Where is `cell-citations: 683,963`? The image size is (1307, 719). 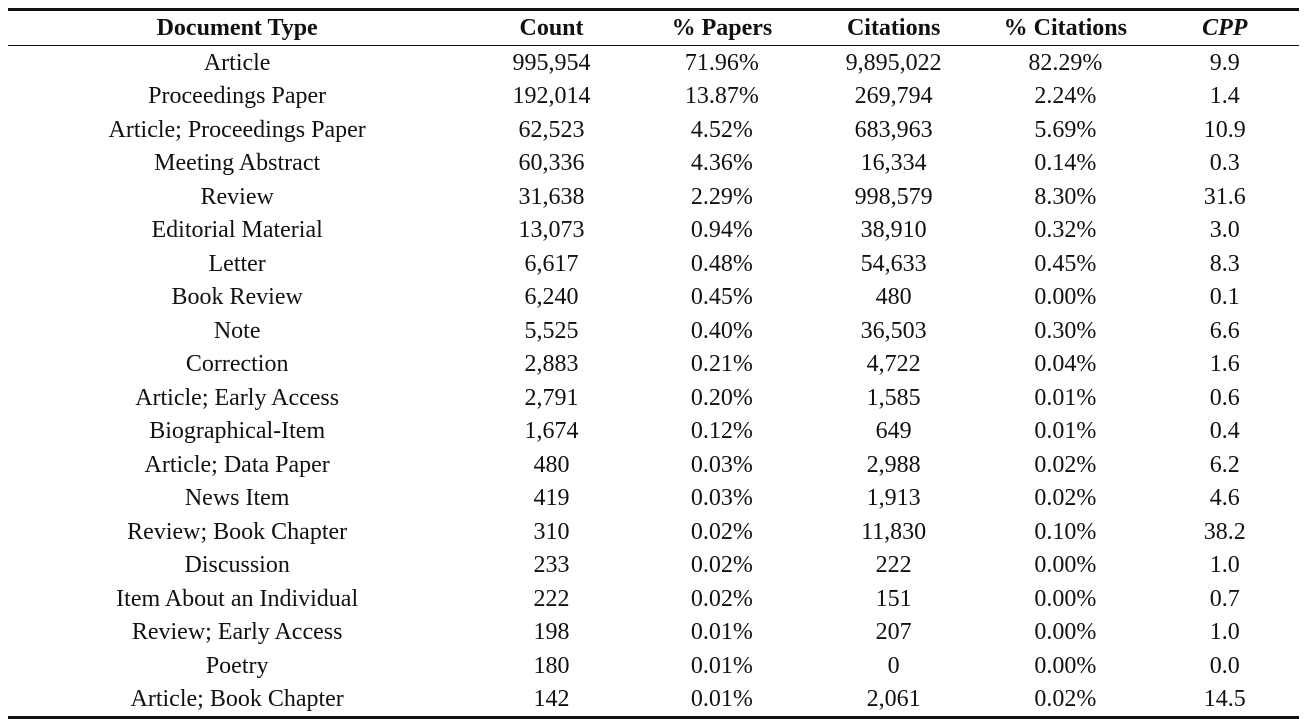
cell-citations: 683,963 is located at coordinates (893, 129).